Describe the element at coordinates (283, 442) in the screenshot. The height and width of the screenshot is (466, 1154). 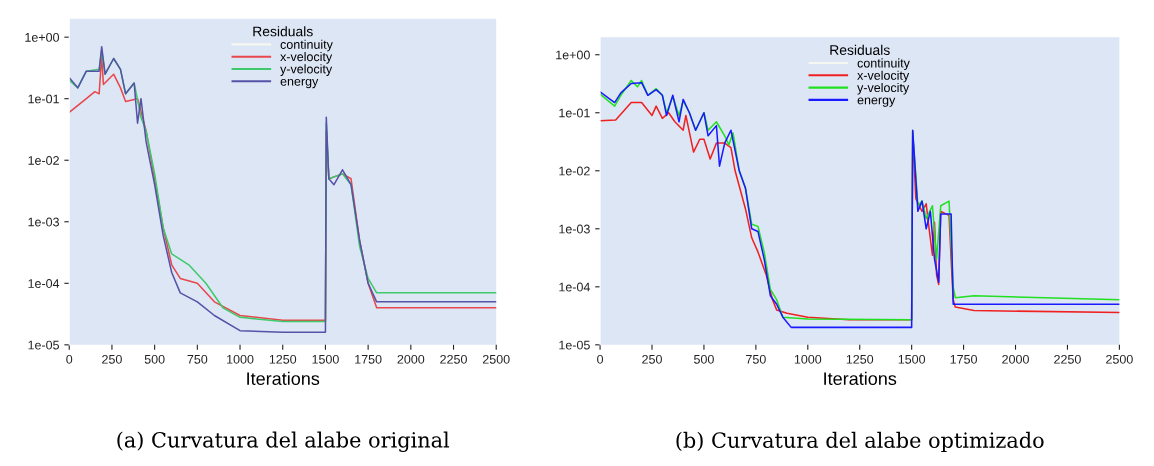
I see `text: (a) Curvatura del alabe original` at that location.